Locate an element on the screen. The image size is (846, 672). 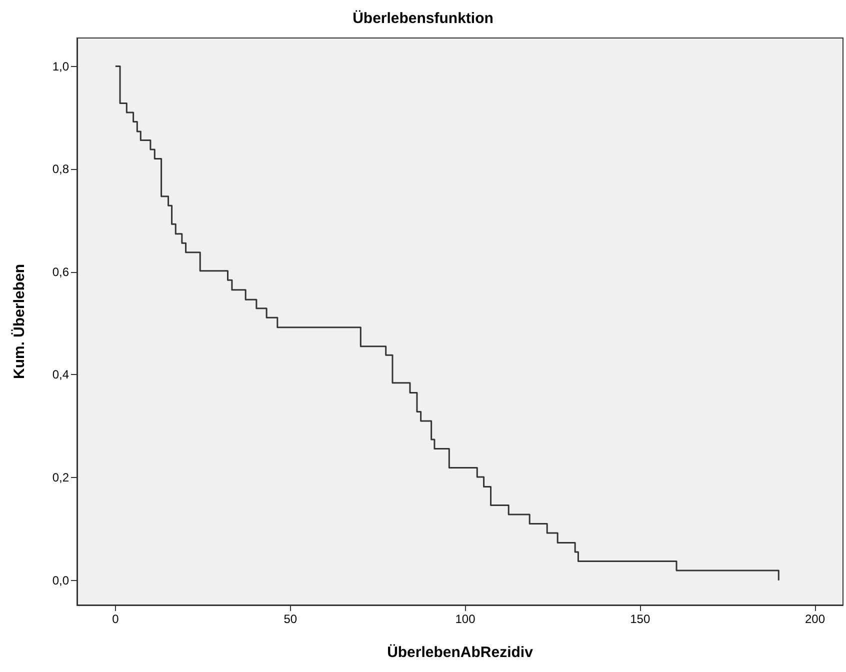
y-tick-label: 1,0 is located at coordinates (61, 66).